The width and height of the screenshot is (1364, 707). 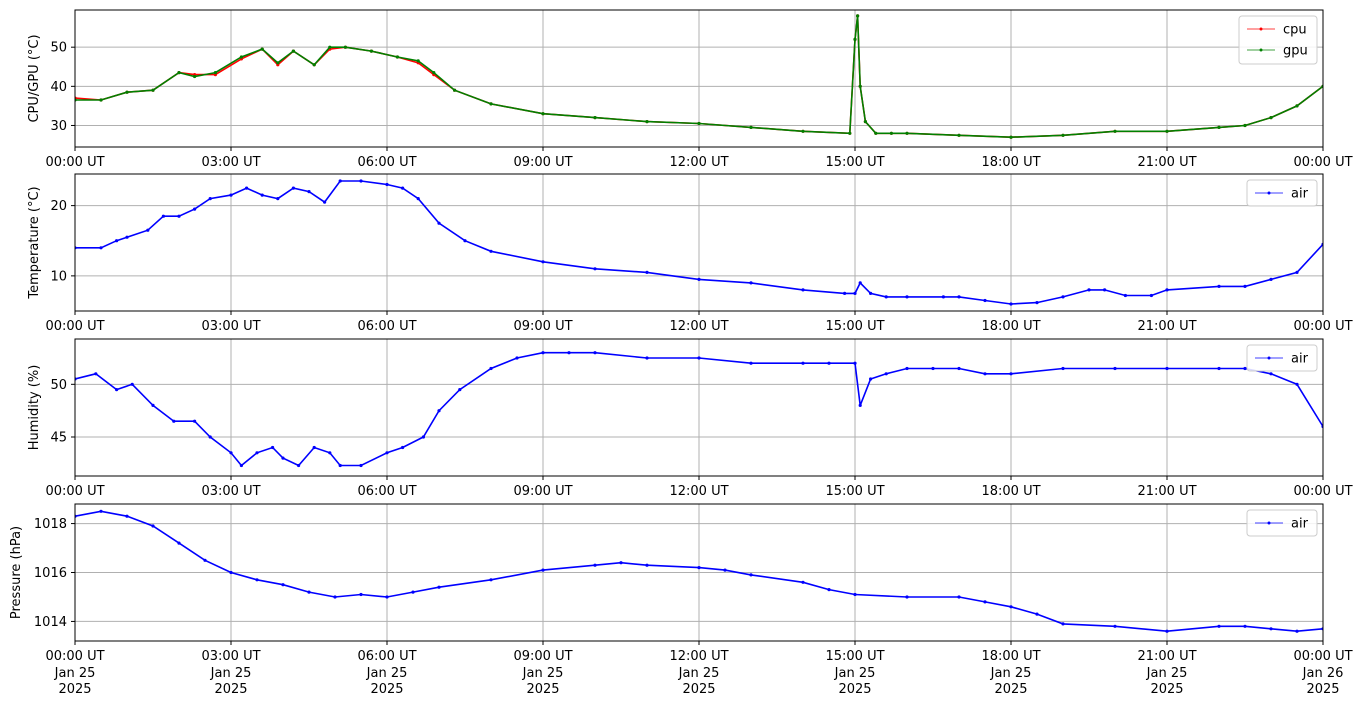 I want to click on legend-label-cpu: cpu, so click(x=1295, y=30).